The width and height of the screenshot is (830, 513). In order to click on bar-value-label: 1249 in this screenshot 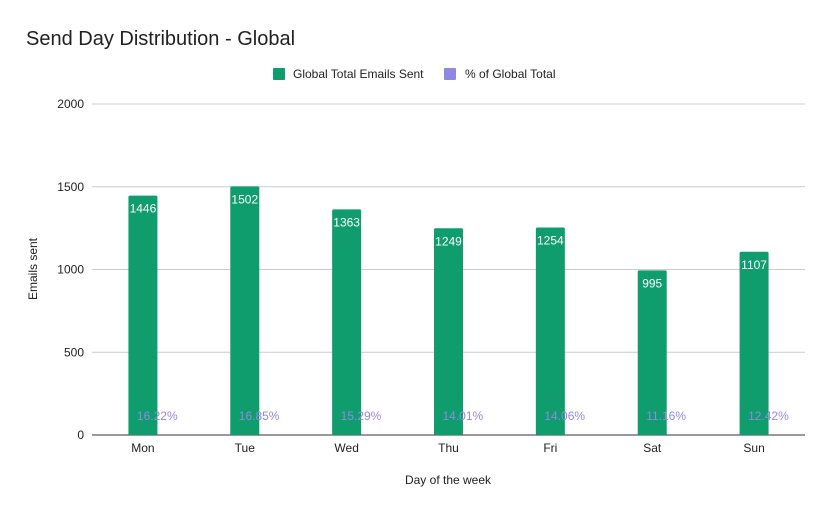, I will do `click(448, 241)`.